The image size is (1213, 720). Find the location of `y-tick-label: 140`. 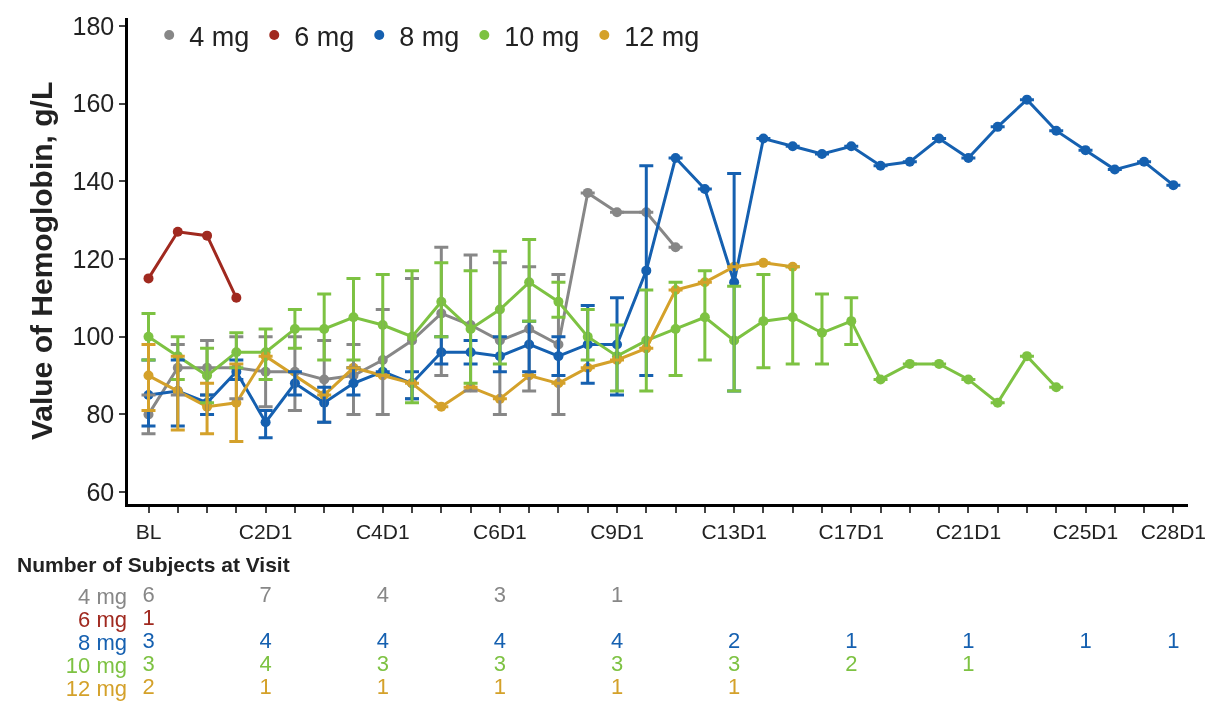

y-tick-label: 140 is located at coordinates (93, 180).